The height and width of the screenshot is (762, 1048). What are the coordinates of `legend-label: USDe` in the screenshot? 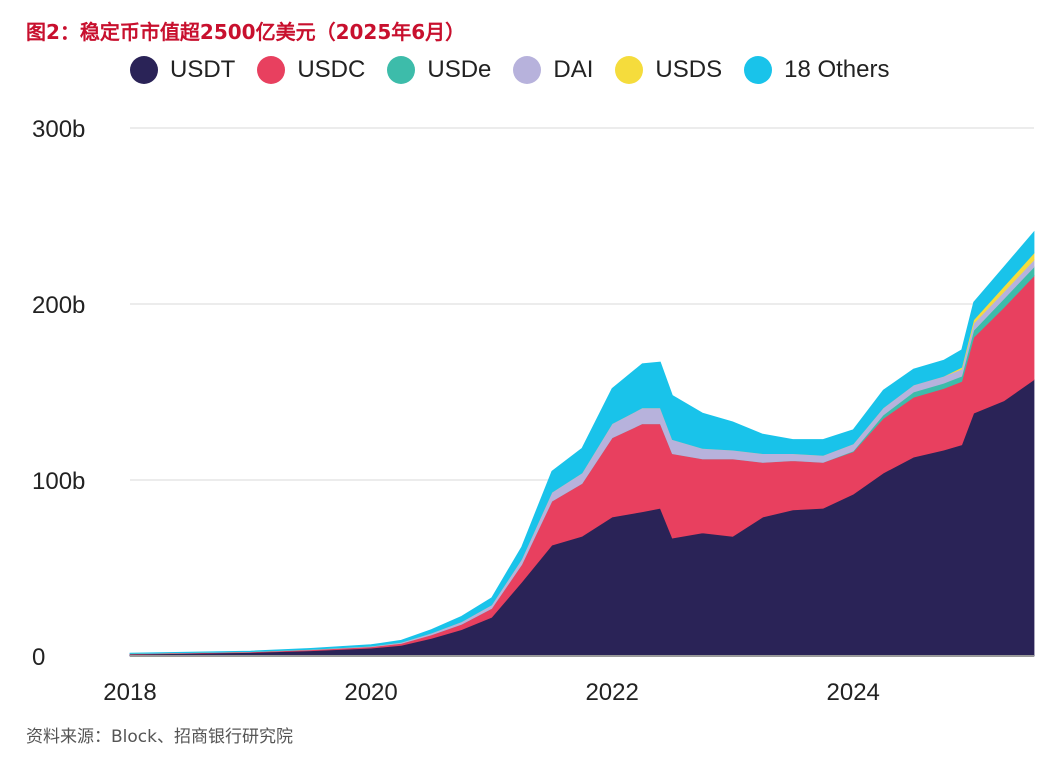 It's located at (459, 69).